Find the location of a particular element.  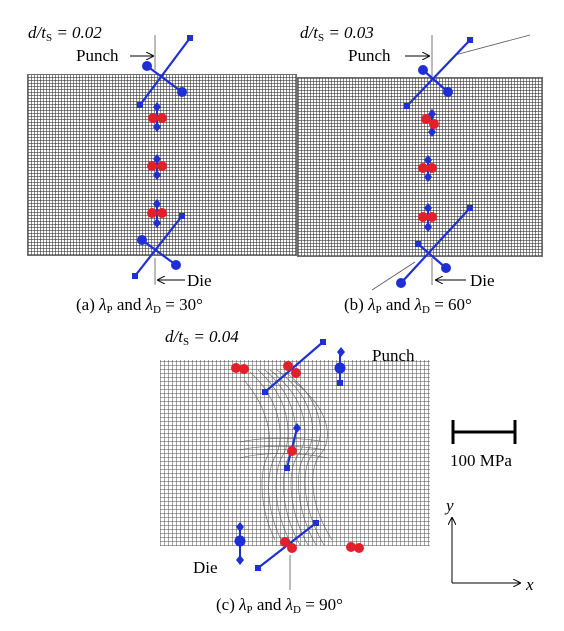

stress-glyphs-a is located at coordinates (162, 157).